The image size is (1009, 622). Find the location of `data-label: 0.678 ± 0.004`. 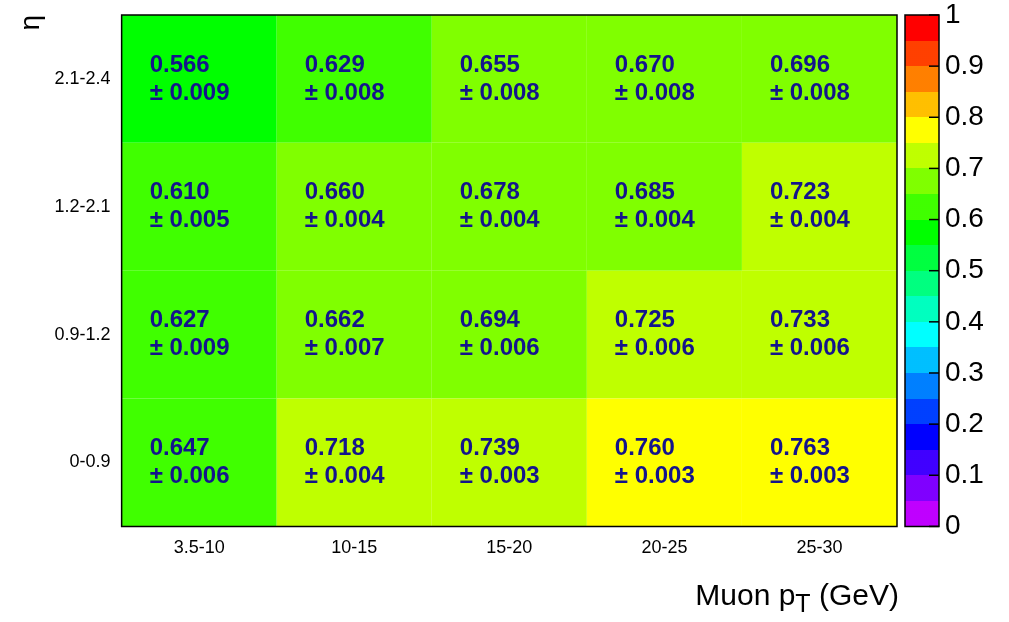

data-label: 0.678 ± 0.004 is located at coordinates (500, 205).